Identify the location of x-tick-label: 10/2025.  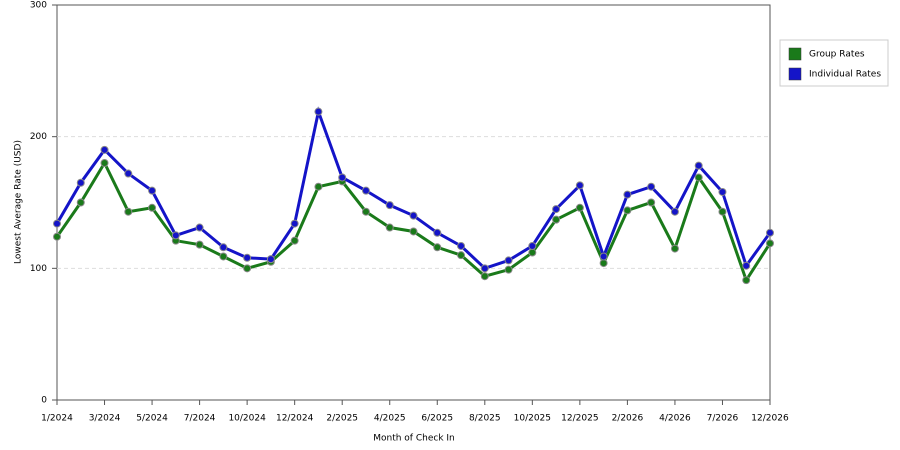
(532, 419).